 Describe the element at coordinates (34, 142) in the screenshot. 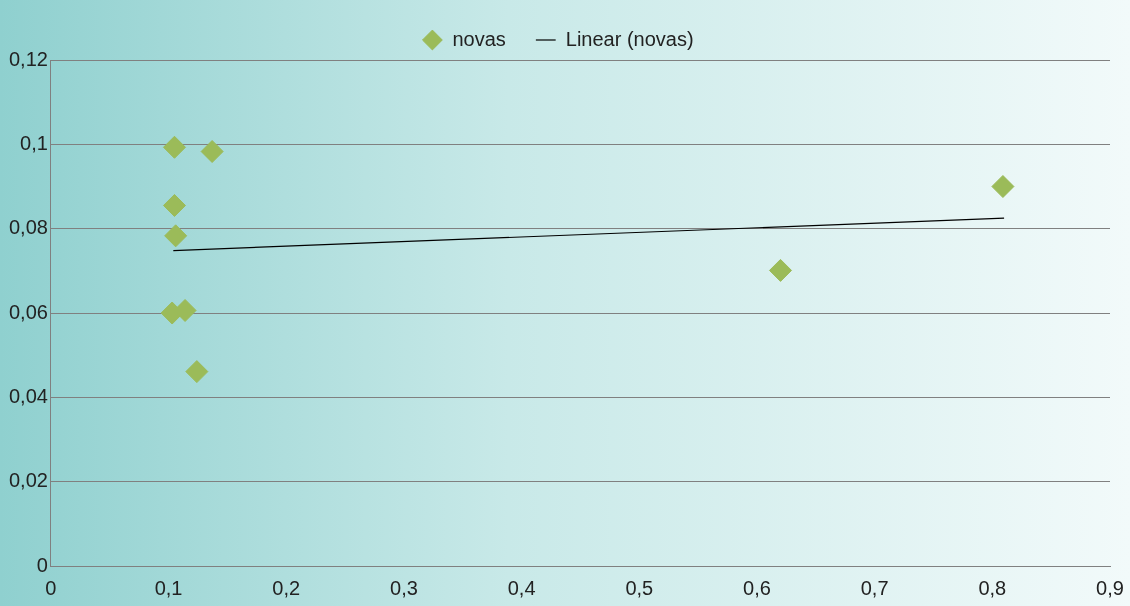

I see `y-tick-label: 0,1` at that location.